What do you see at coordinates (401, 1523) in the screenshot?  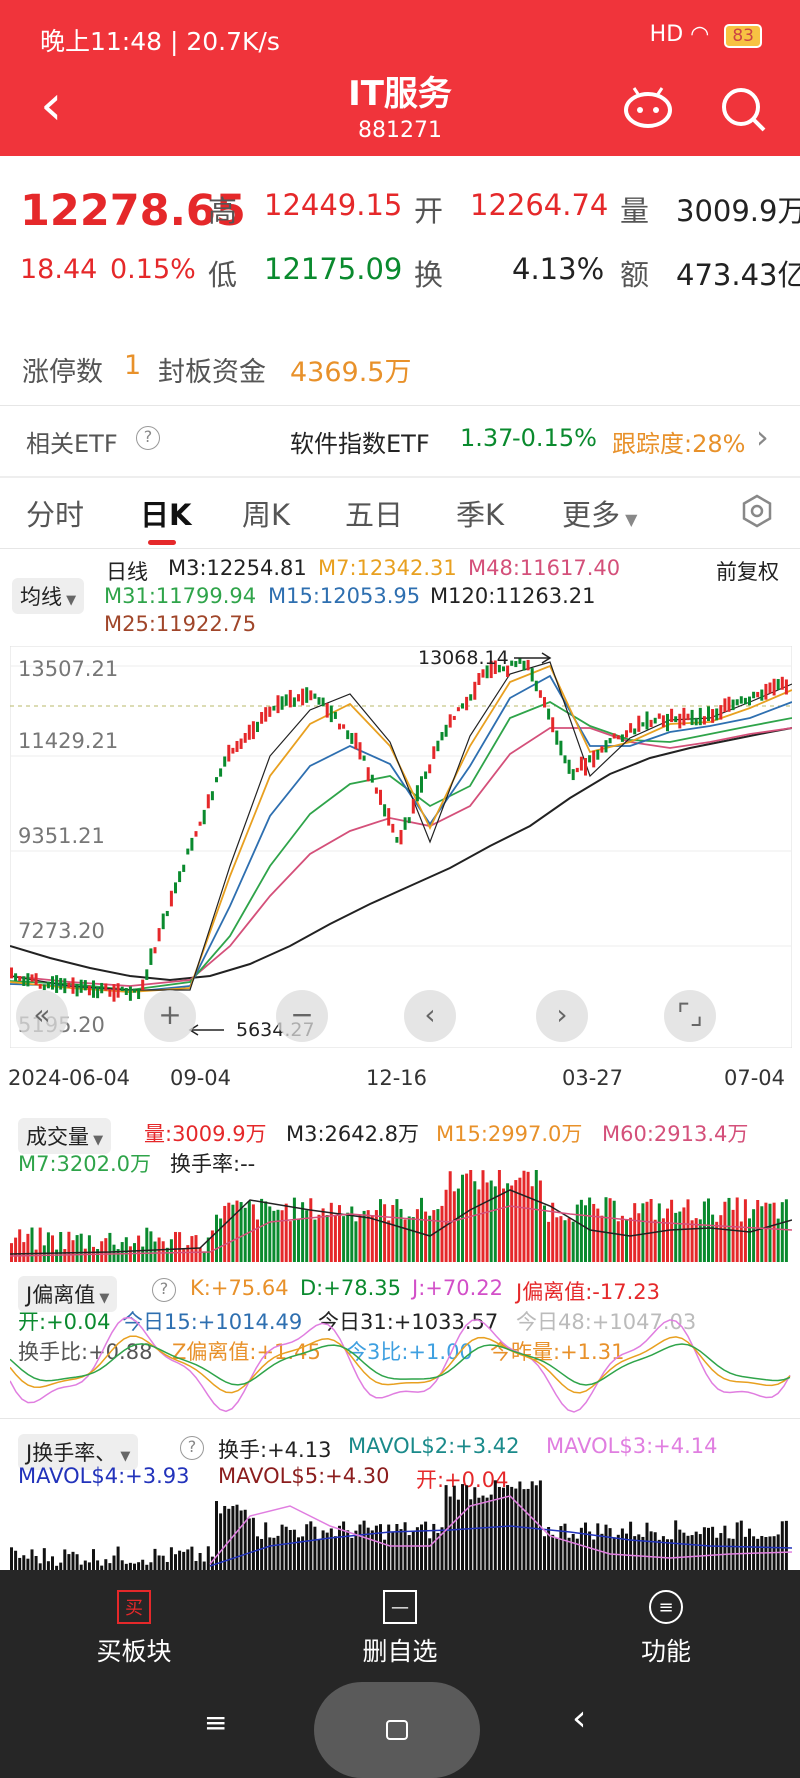 I see `jturn-chart` at bounding box center [401, 1523].